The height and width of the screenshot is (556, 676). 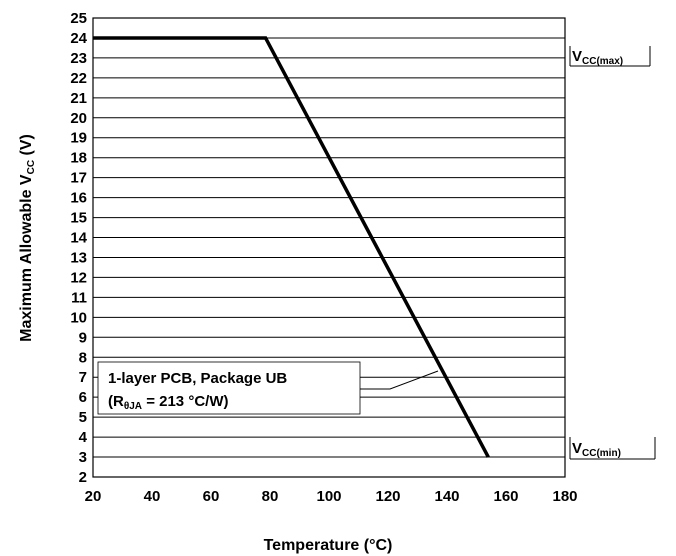 What do you see at coordinates (83, 357) in the screenshot?
I see `y-tick-label: 8` at bounding box center [83, 357].